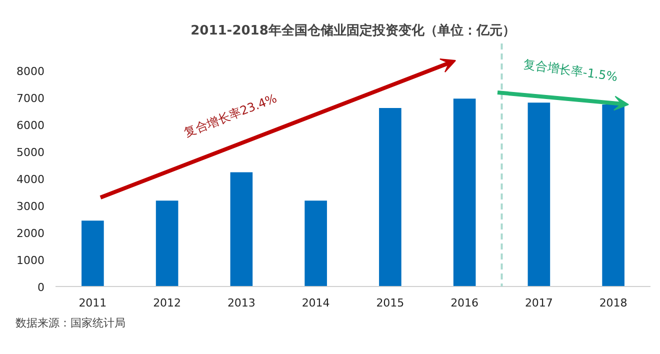  I want to click on y-tick-label: 2000, so click(30, 233).